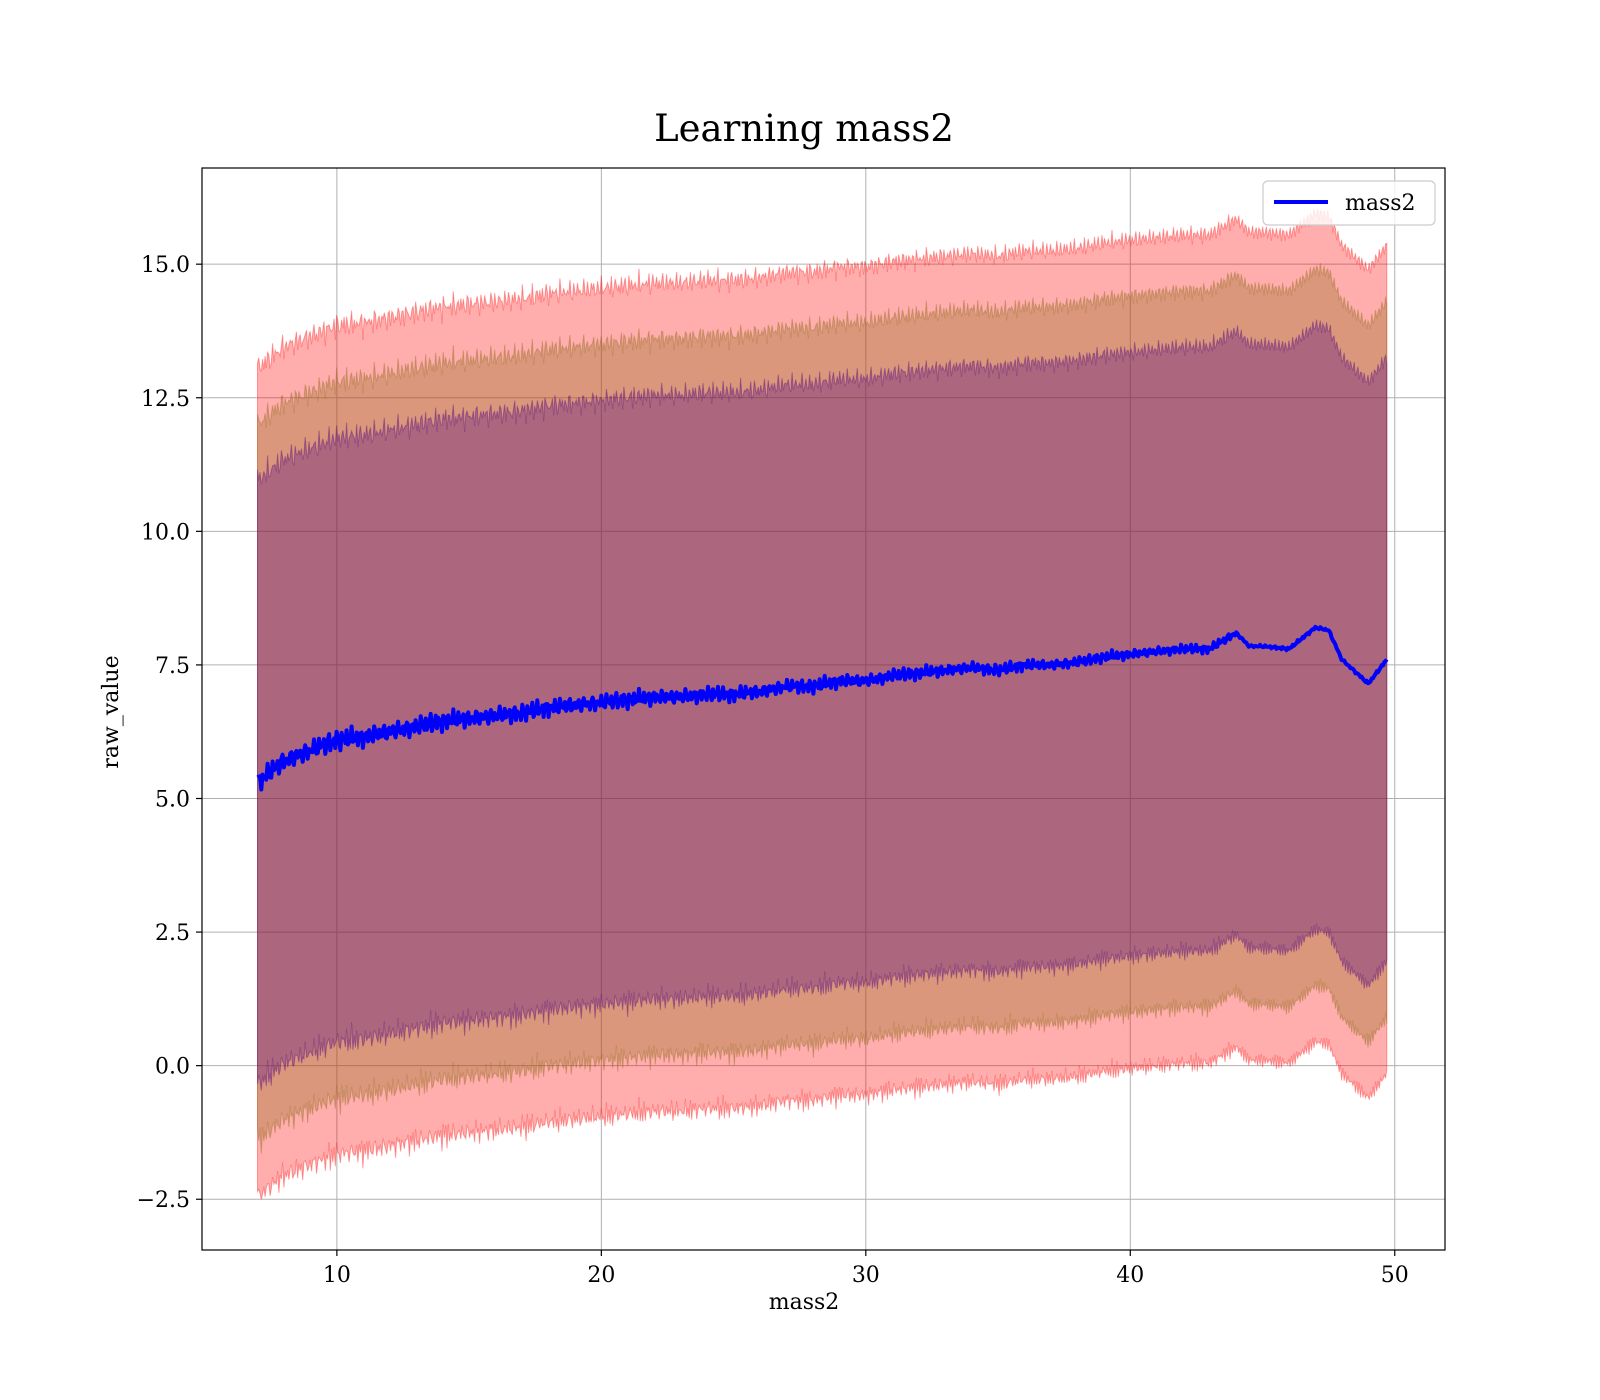  I want to click on y-tick-label: −2.5, so click(163, 1200).